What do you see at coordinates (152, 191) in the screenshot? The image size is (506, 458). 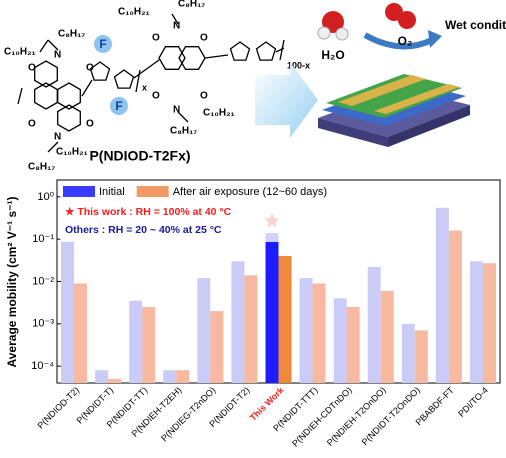 I see `legend-swatch` at bounding box center [152, 191].